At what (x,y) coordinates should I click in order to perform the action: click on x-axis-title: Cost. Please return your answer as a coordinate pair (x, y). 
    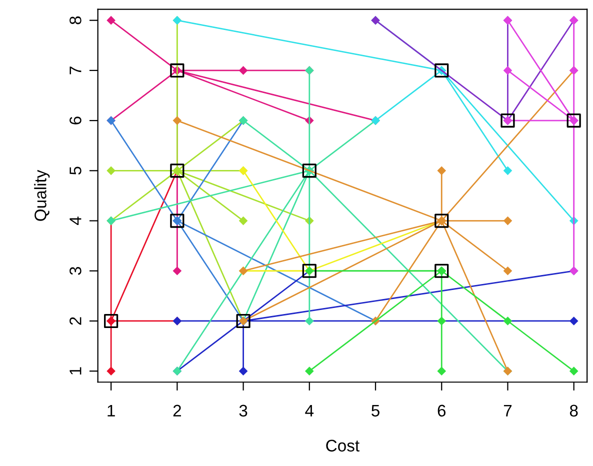
    Looking at the image, I should click on (343, 446).